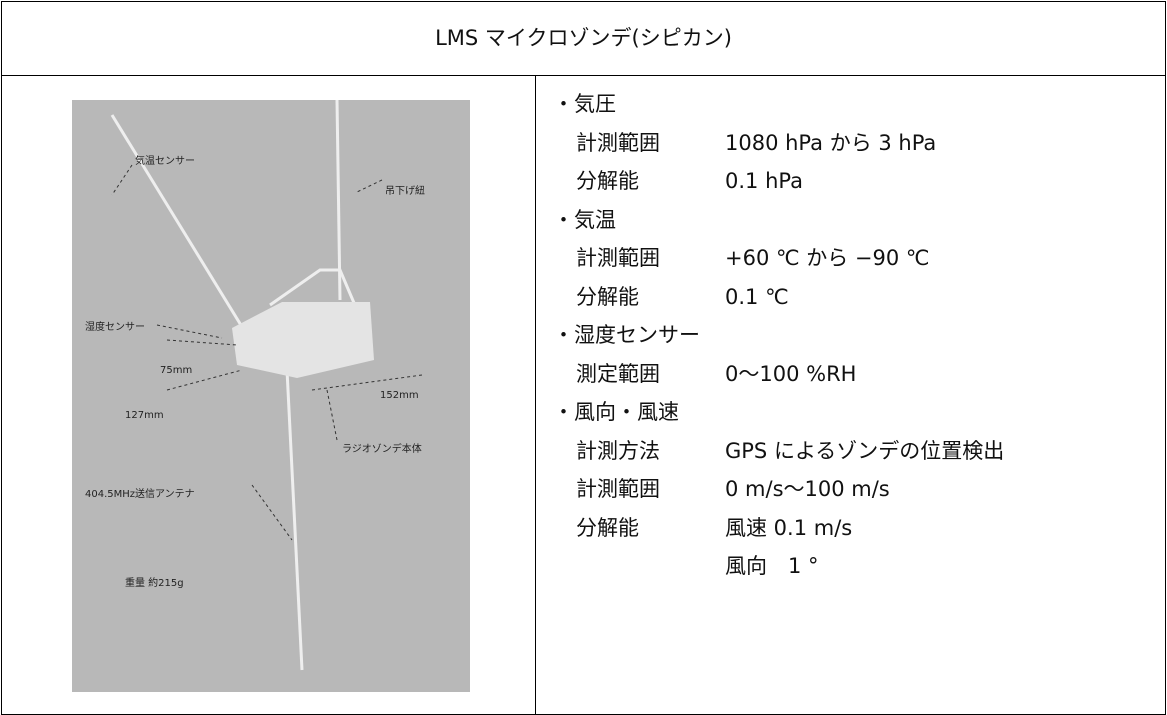 Image resolution: width=1167 pixels, height=715 pixels. Describe the element at coordinates (140, 494) in the screenshot. I see `photo-label: 404.5MHz送信アンテナ` at that location.